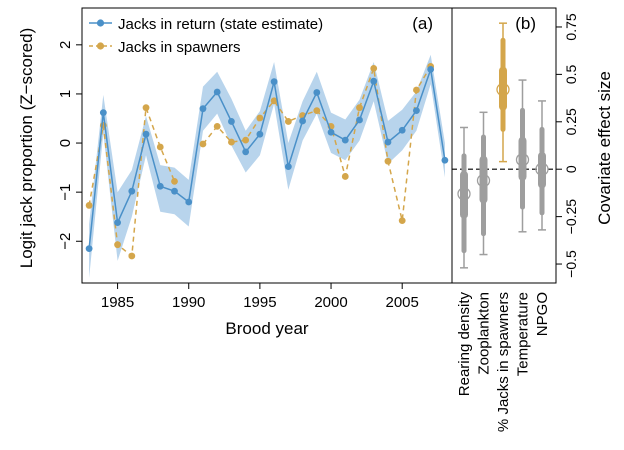  What do you see at coordinates (571, 26) in the screenshot?
I see `right-y-tick-label: 0.75` at bounding box center [571, 26].